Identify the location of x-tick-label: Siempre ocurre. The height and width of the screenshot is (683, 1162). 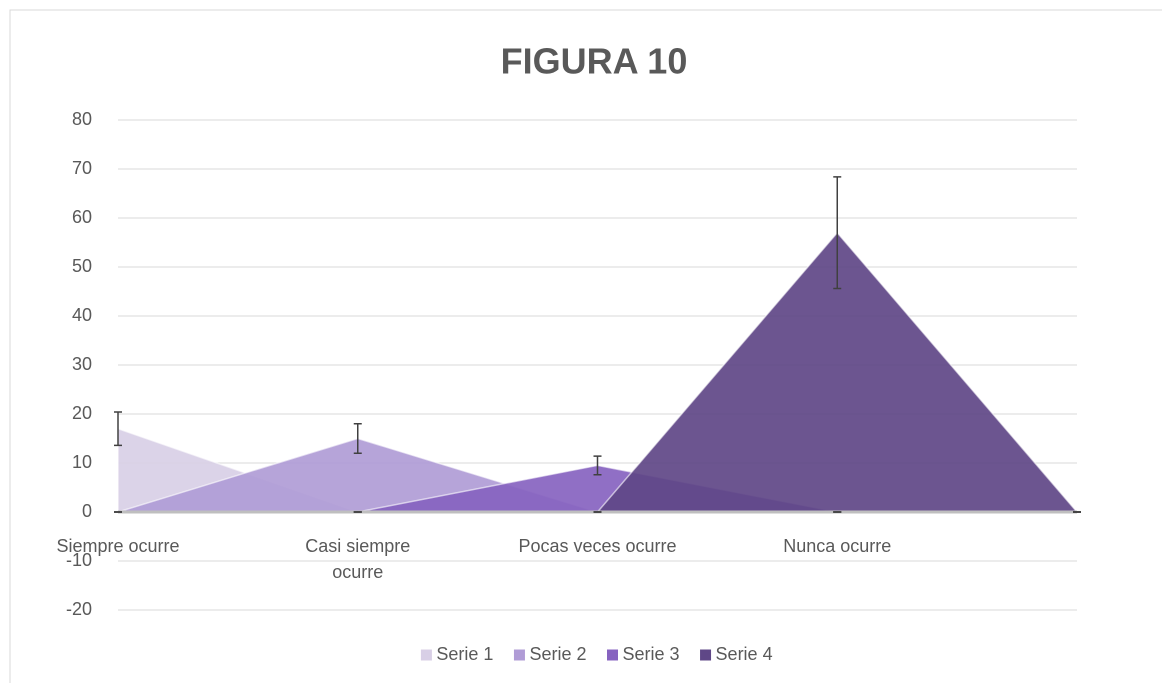
(118, 546).